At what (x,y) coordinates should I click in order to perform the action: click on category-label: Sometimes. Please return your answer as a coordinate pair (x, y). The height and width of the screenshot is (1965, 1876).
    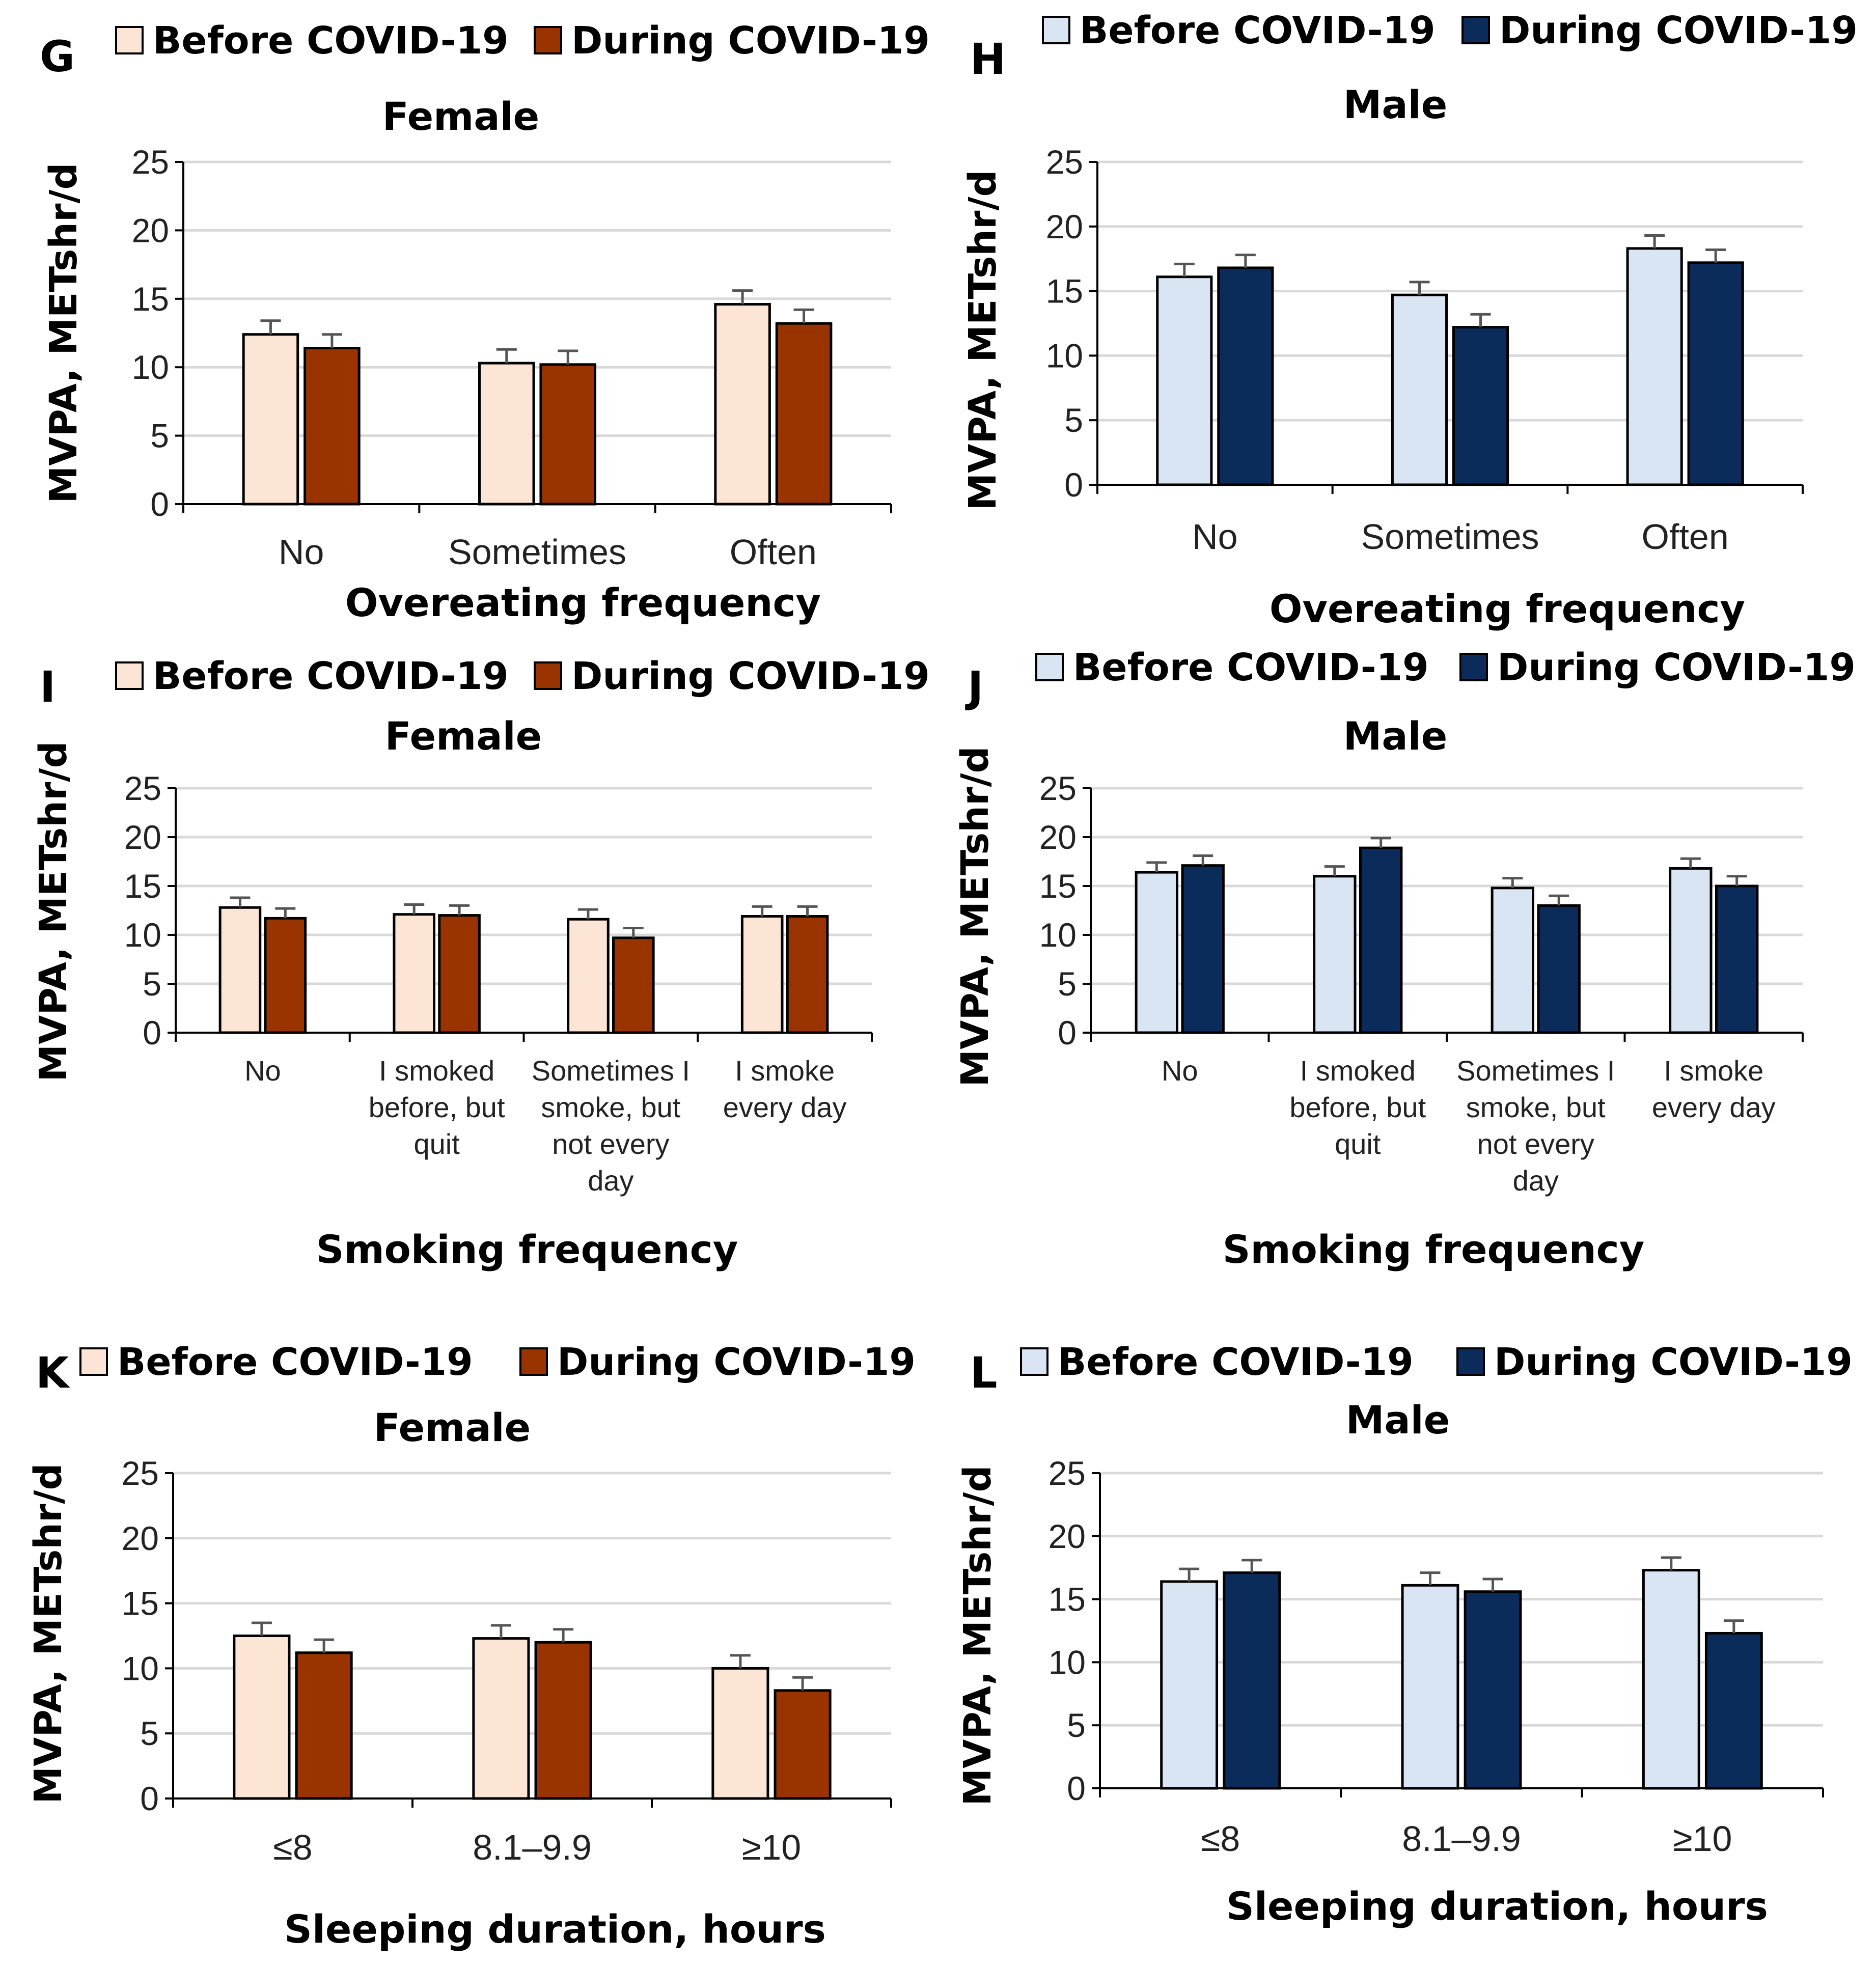
    Looking at the image, I should click on (1450, 537).